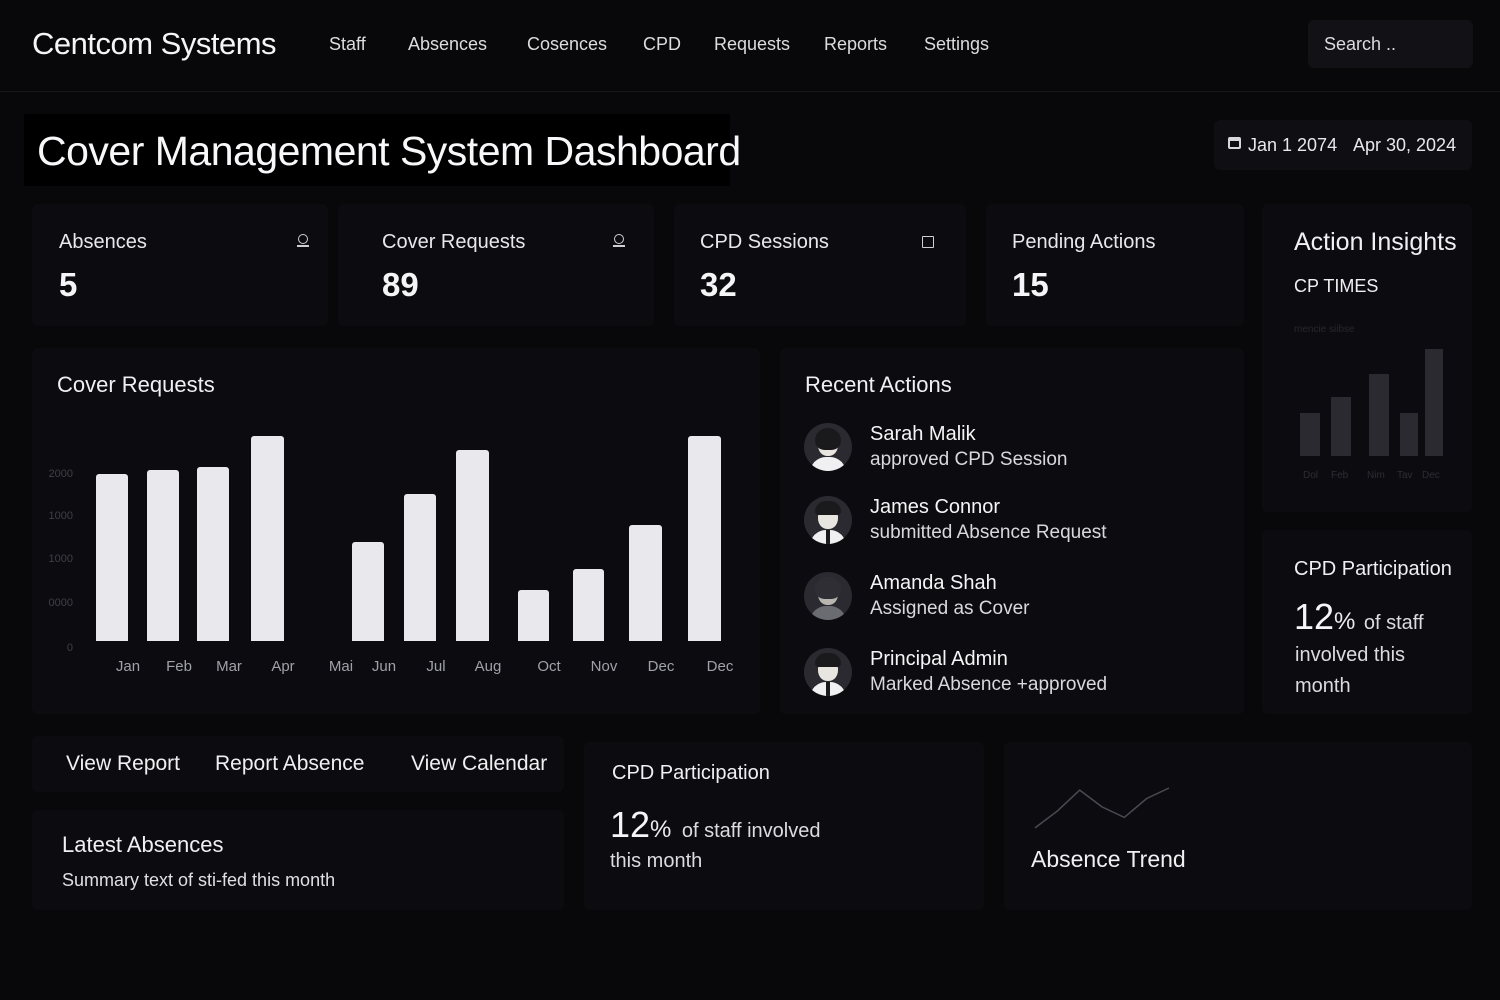  What do you see at coordinates (123, 763) in the screenshot?
I see `view-report-button: View Report` at bounding box center [123, 763].